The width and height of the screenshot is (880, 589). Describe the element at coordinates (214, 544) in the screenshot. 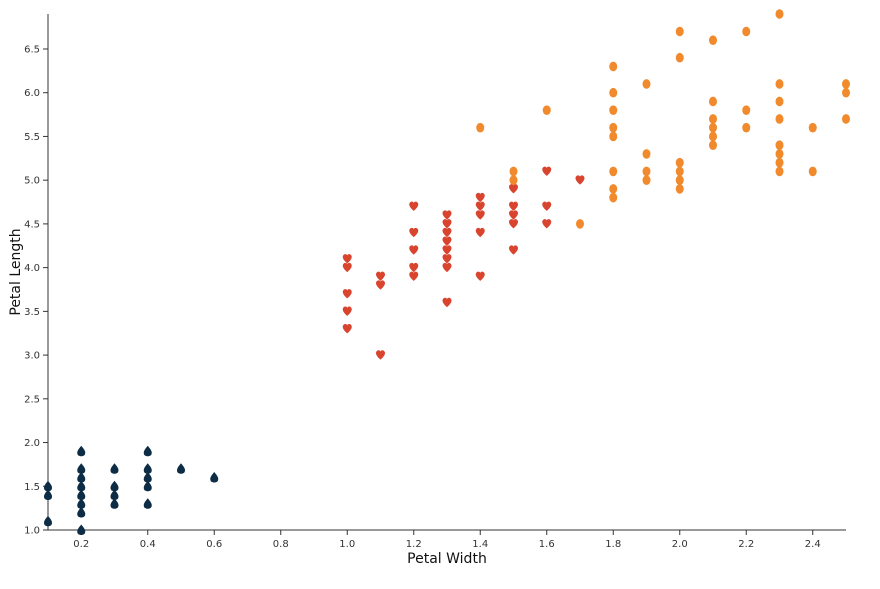

I see `x-tick-label: 0.6` at that location.